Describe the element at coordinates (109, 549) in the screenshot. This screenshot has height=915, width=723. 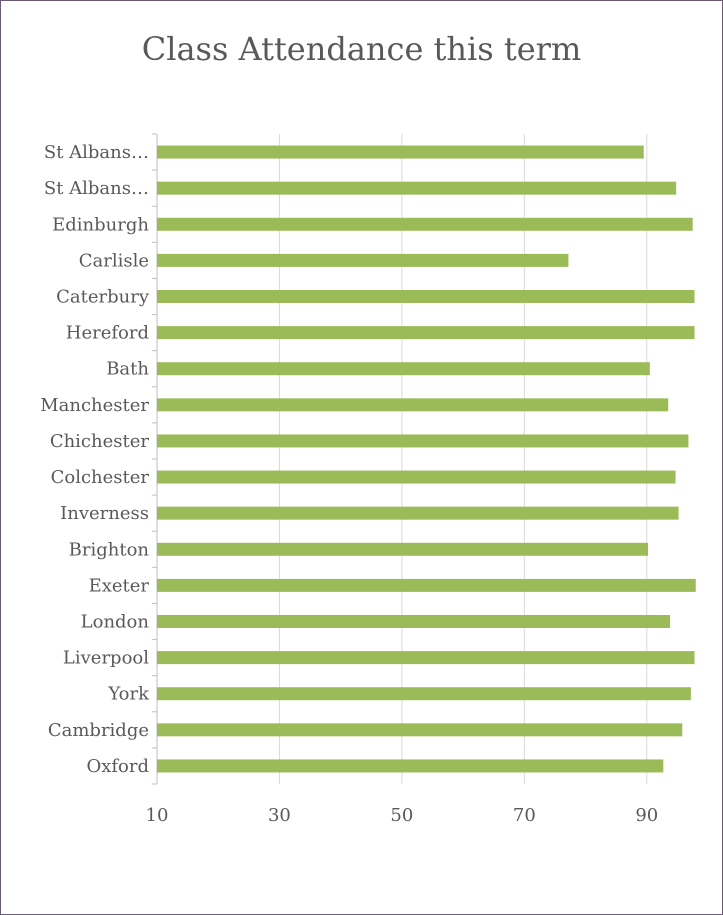
I see `category-label: Brighton` at that location.